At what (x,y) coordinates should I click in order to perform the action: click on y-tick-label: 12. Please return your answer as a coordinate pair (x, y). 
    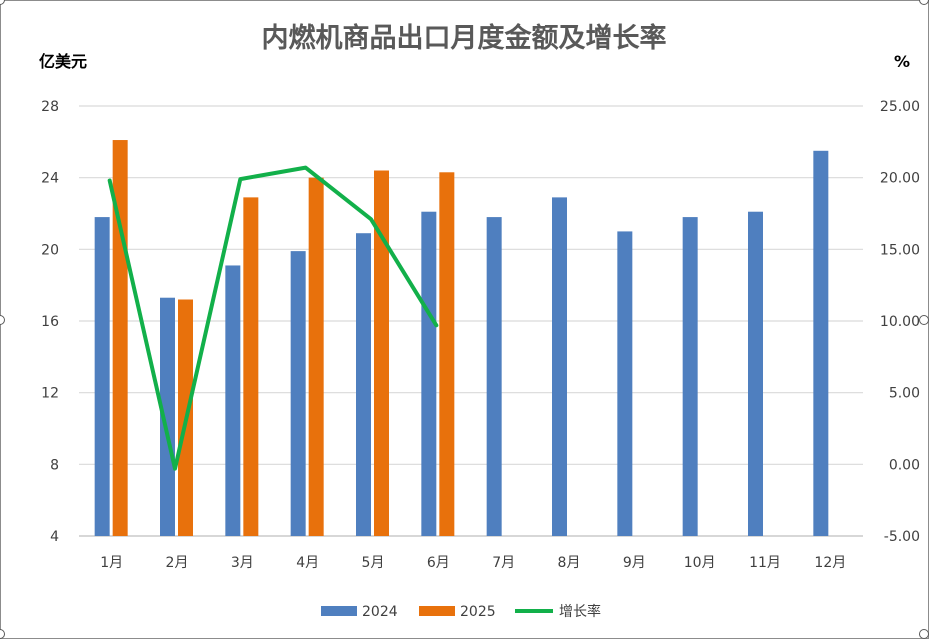
    Looking at the image, I should click on (50, 394).